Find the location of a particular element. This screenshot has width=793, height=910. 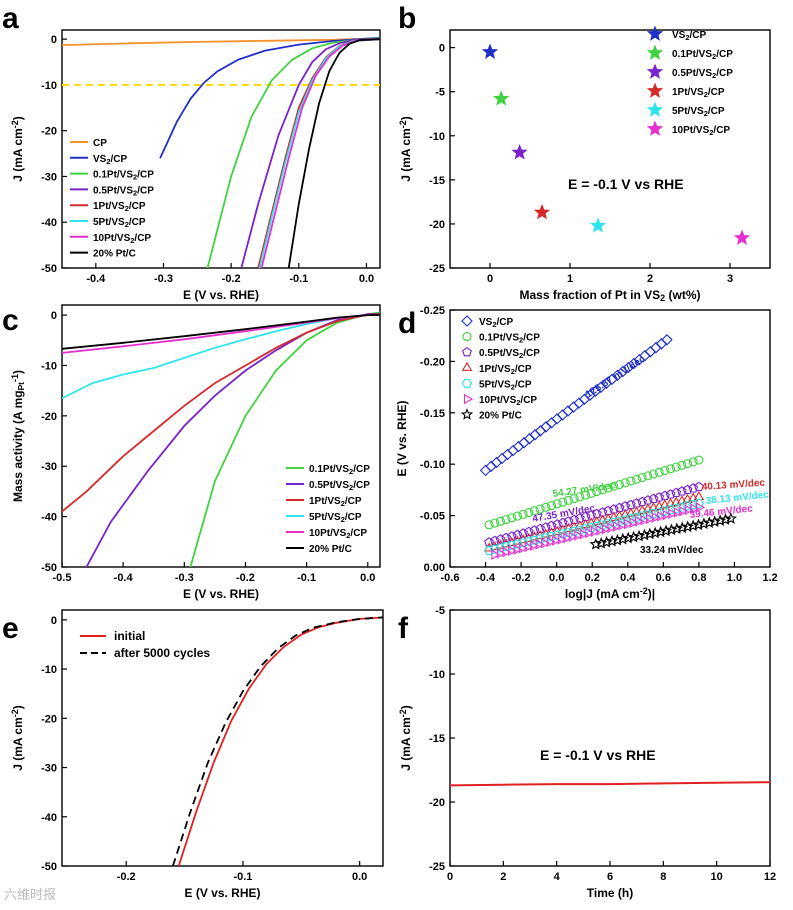

y-tick-label: -0.25 is located at coordinates (432, 311).